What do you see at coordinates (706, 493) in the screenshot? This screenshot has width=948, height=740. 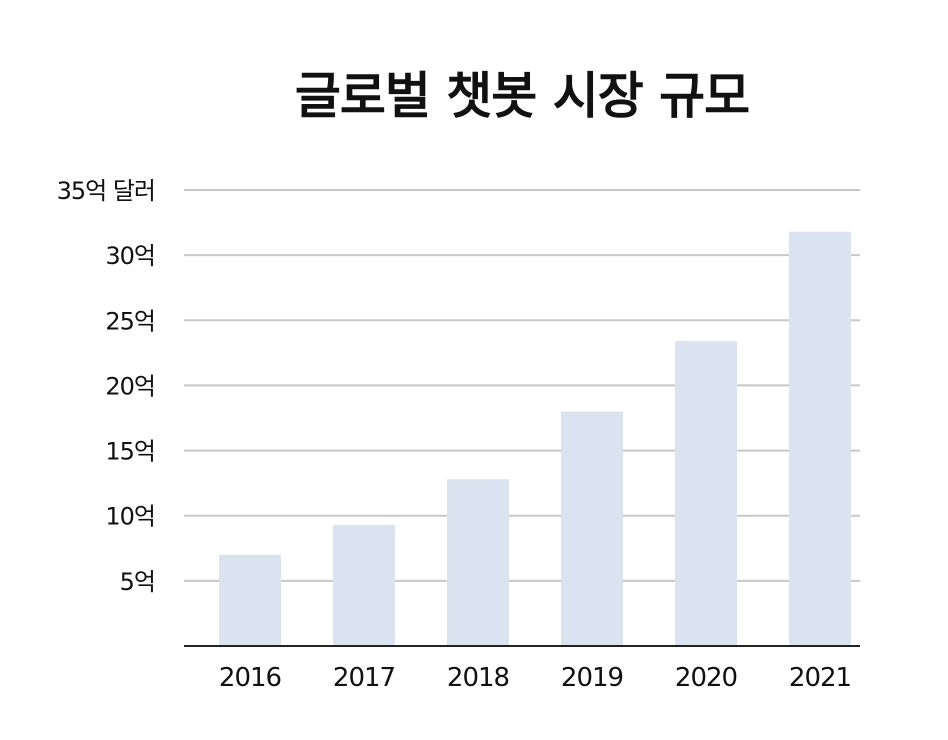 I see `bar-2020` at bounding box center [706, 493].